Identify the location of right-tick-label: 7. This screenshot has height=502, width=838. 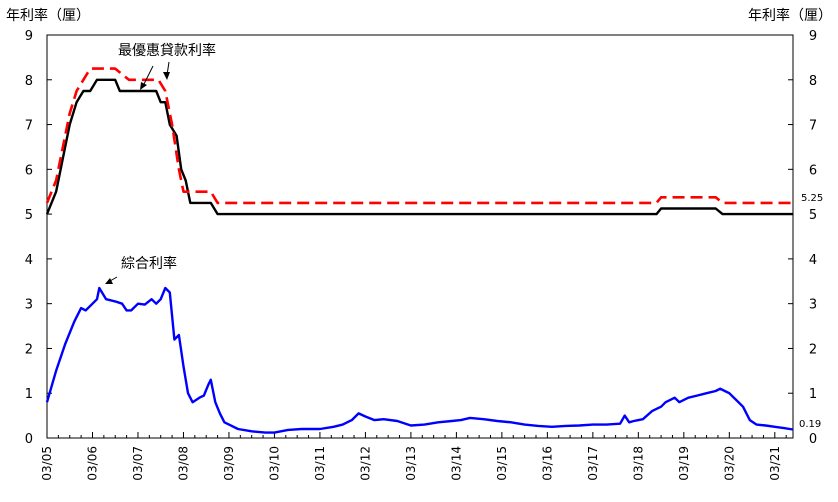
(813, 126).